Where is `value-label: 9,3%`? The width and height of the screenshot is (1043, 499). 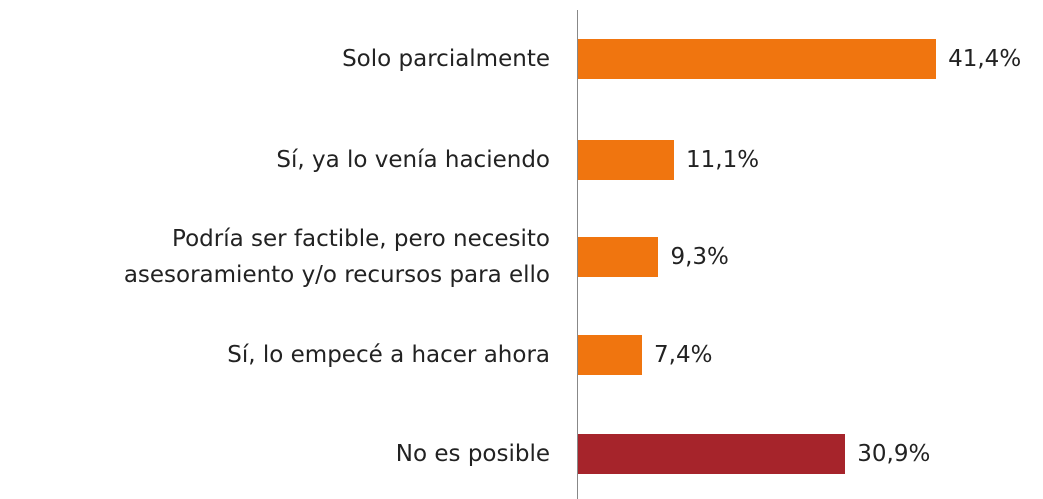
value-label: 9,3% is located at coordinates (699, 257).